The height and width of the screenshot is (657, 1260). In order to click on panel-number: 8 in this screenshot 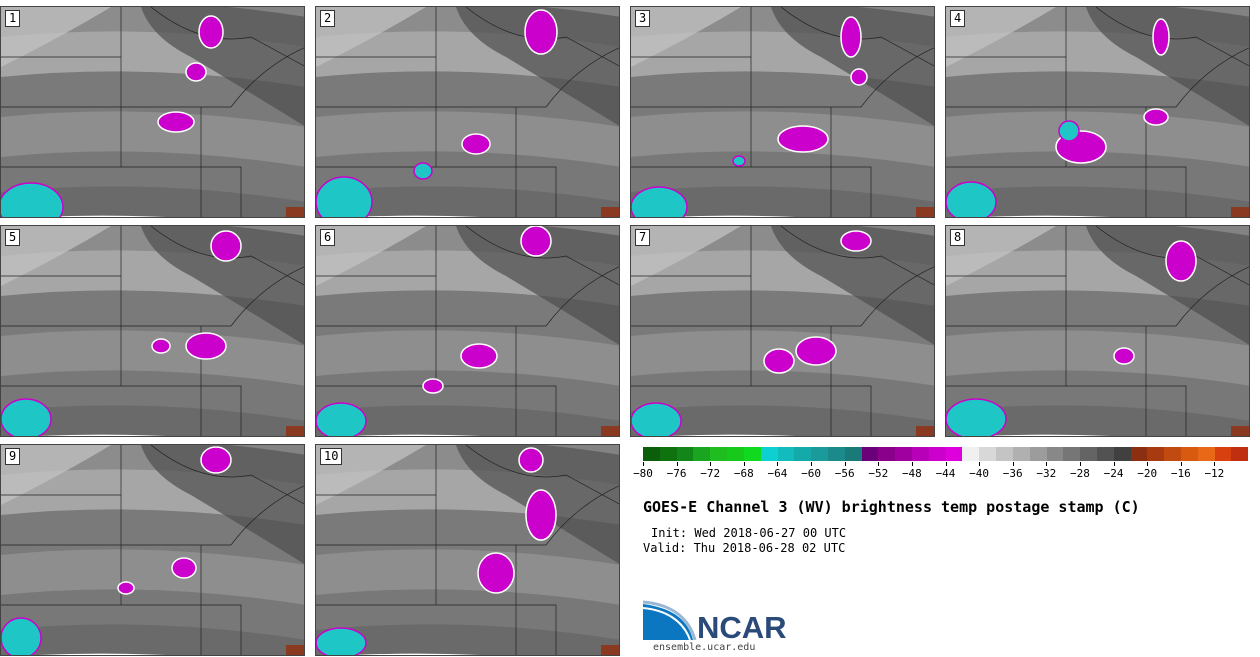, I will do `click(958, 237)`.